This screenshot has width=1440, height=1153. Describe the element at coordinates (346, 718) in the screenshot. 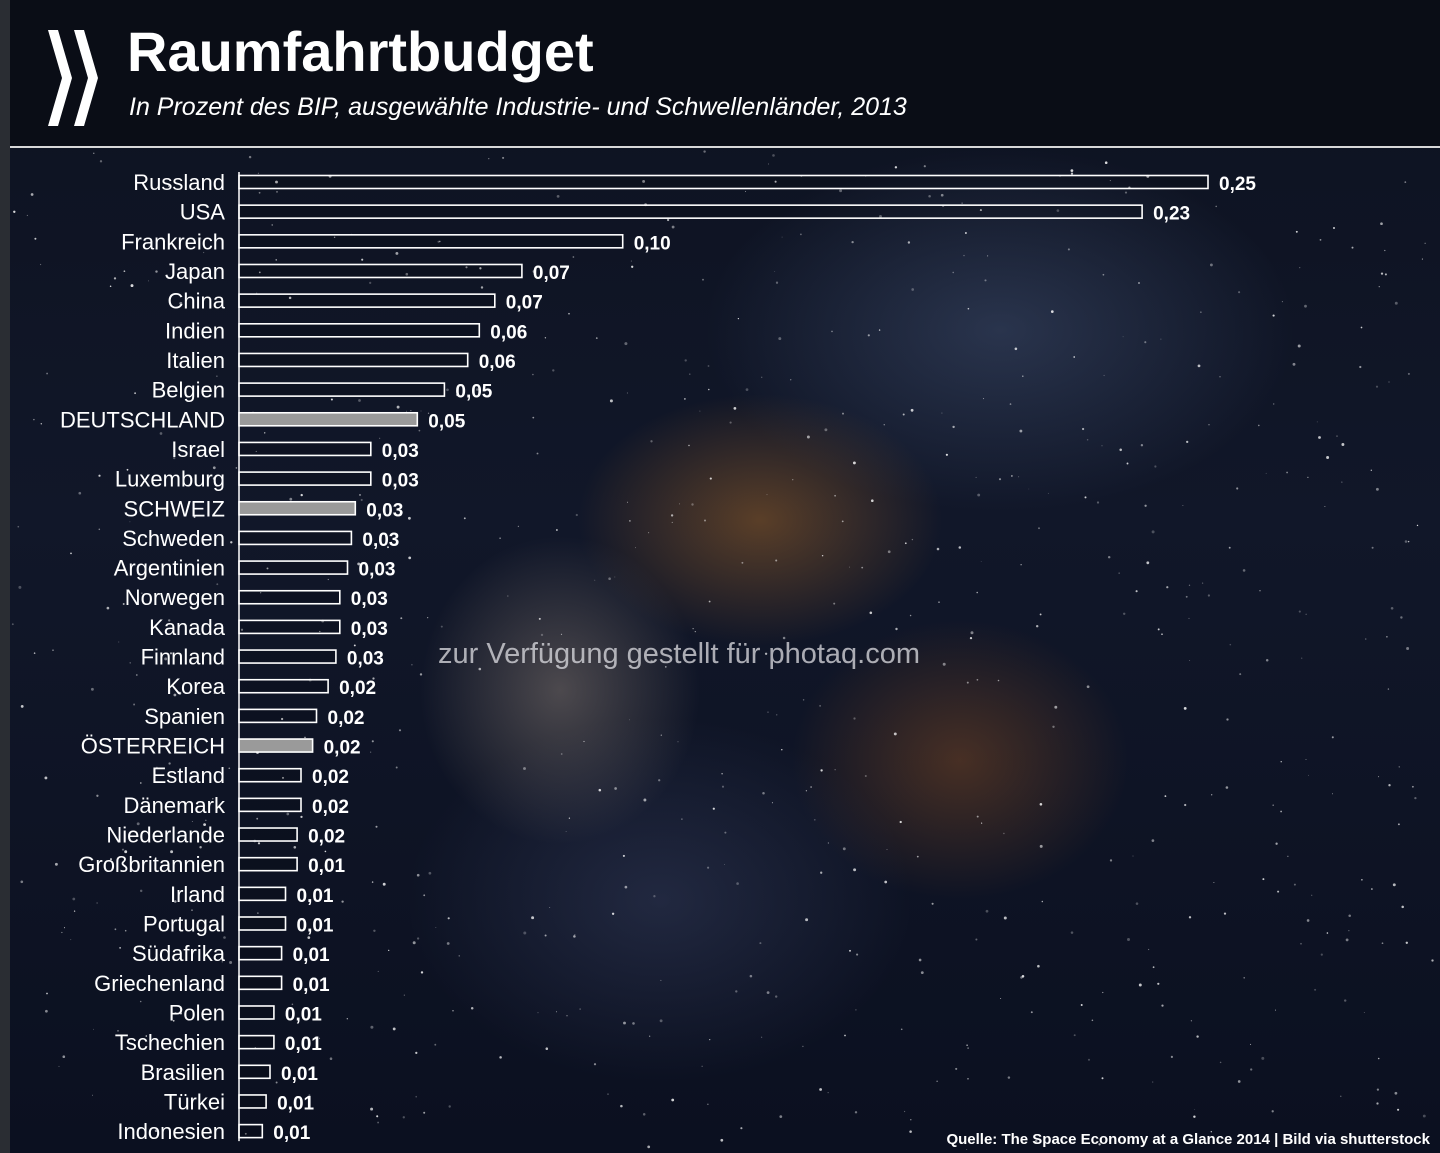

I see `value-label: 0,02` at that location.